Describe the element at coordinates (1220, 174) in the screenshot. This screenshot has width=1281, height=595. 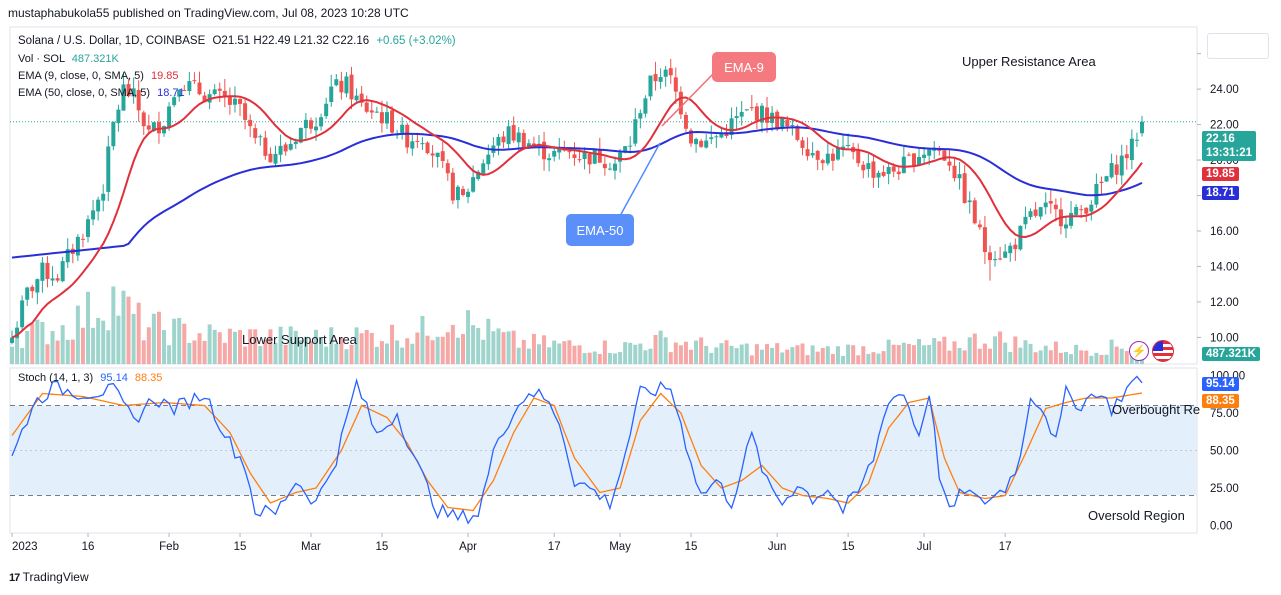
I see `ema9-price-tag: 19.85` at that location.